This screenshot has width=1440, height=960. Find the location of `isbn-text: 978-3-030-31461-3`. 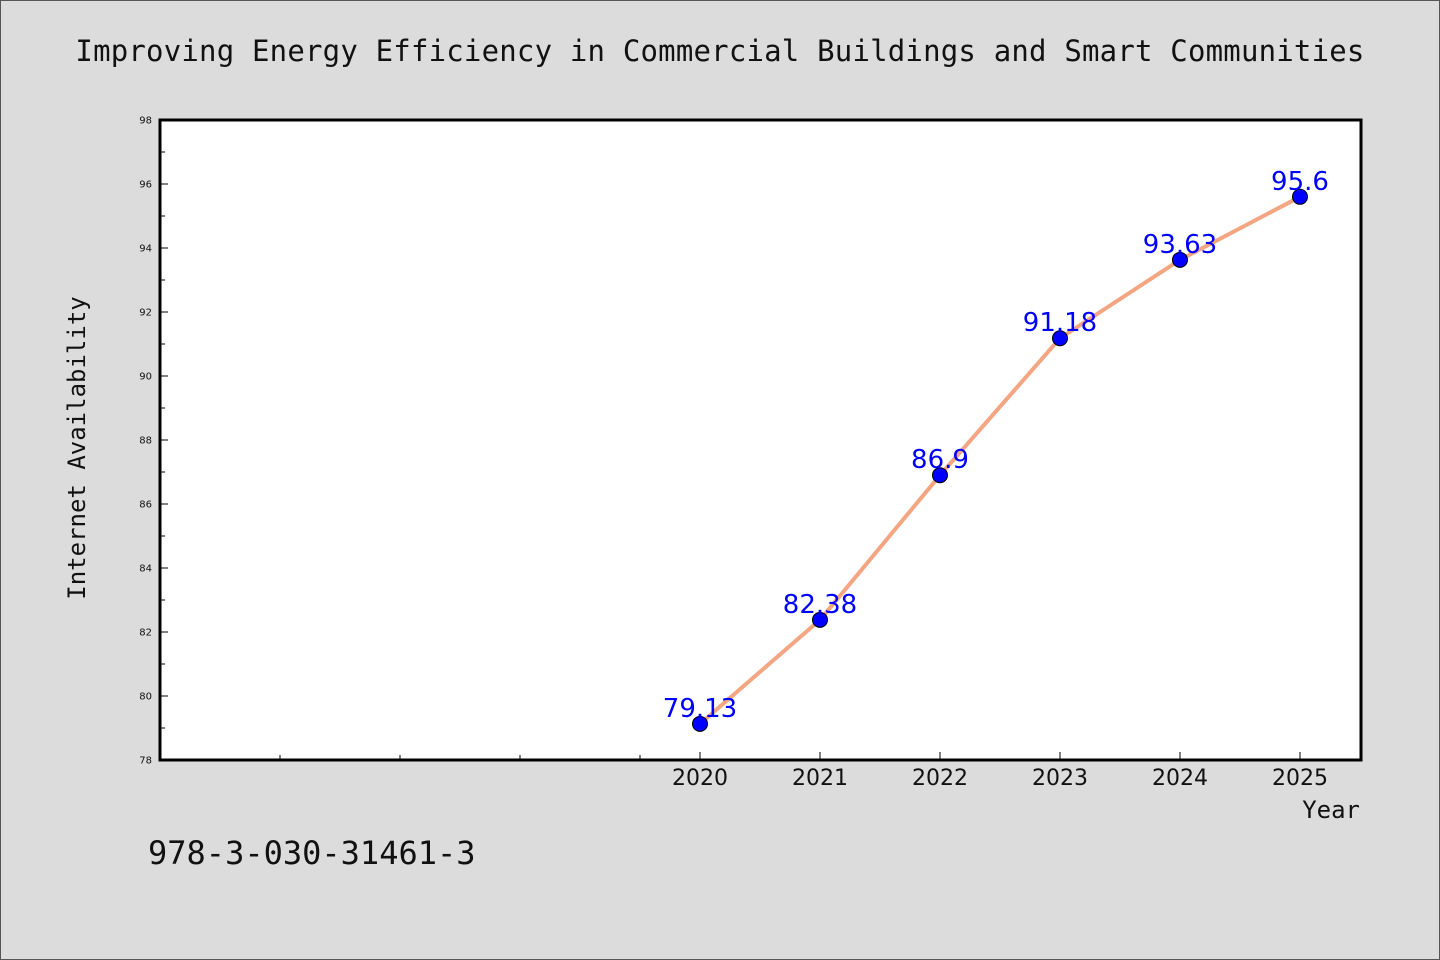

isbn-text: 978-3-030-31461-3 is located at coordinates (312, 853).